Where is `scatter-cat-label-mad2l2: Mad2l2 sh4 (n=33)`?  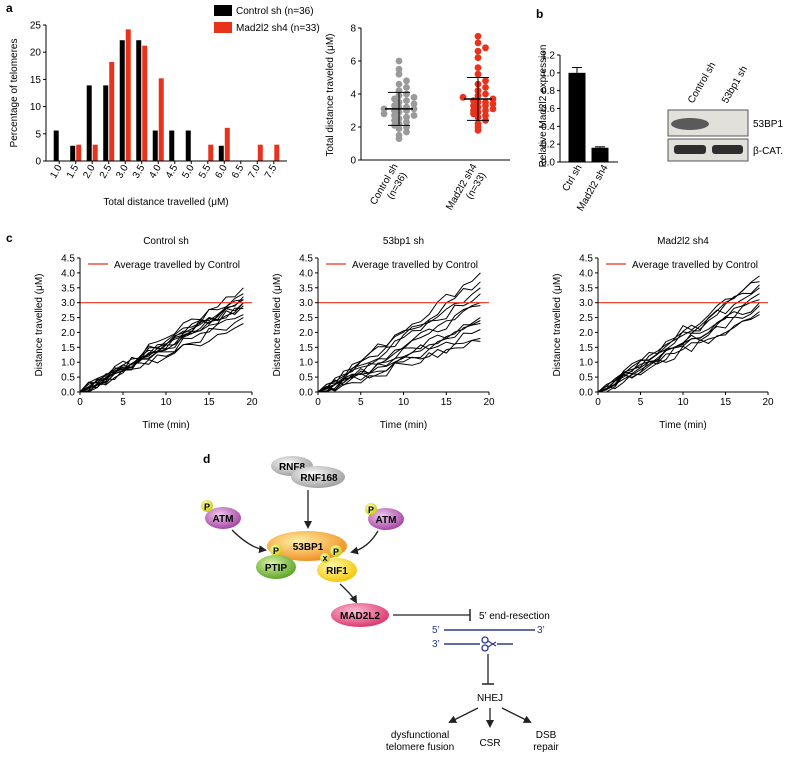
scatter-cat-label-mad2l2: Mad2l2 sh4 (n=33) is located at coordinates (466, 187).